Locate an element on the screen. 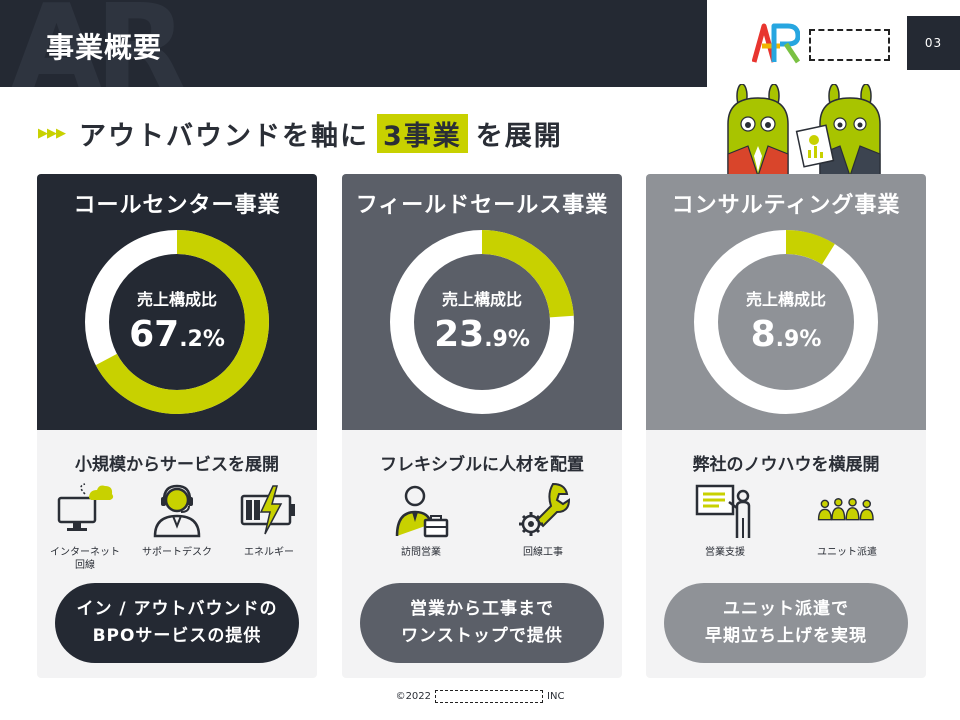 The width and height of the screenshot is (960, 720). pill-line-1: ユニット派遣で is located at coordinates (786, 609).